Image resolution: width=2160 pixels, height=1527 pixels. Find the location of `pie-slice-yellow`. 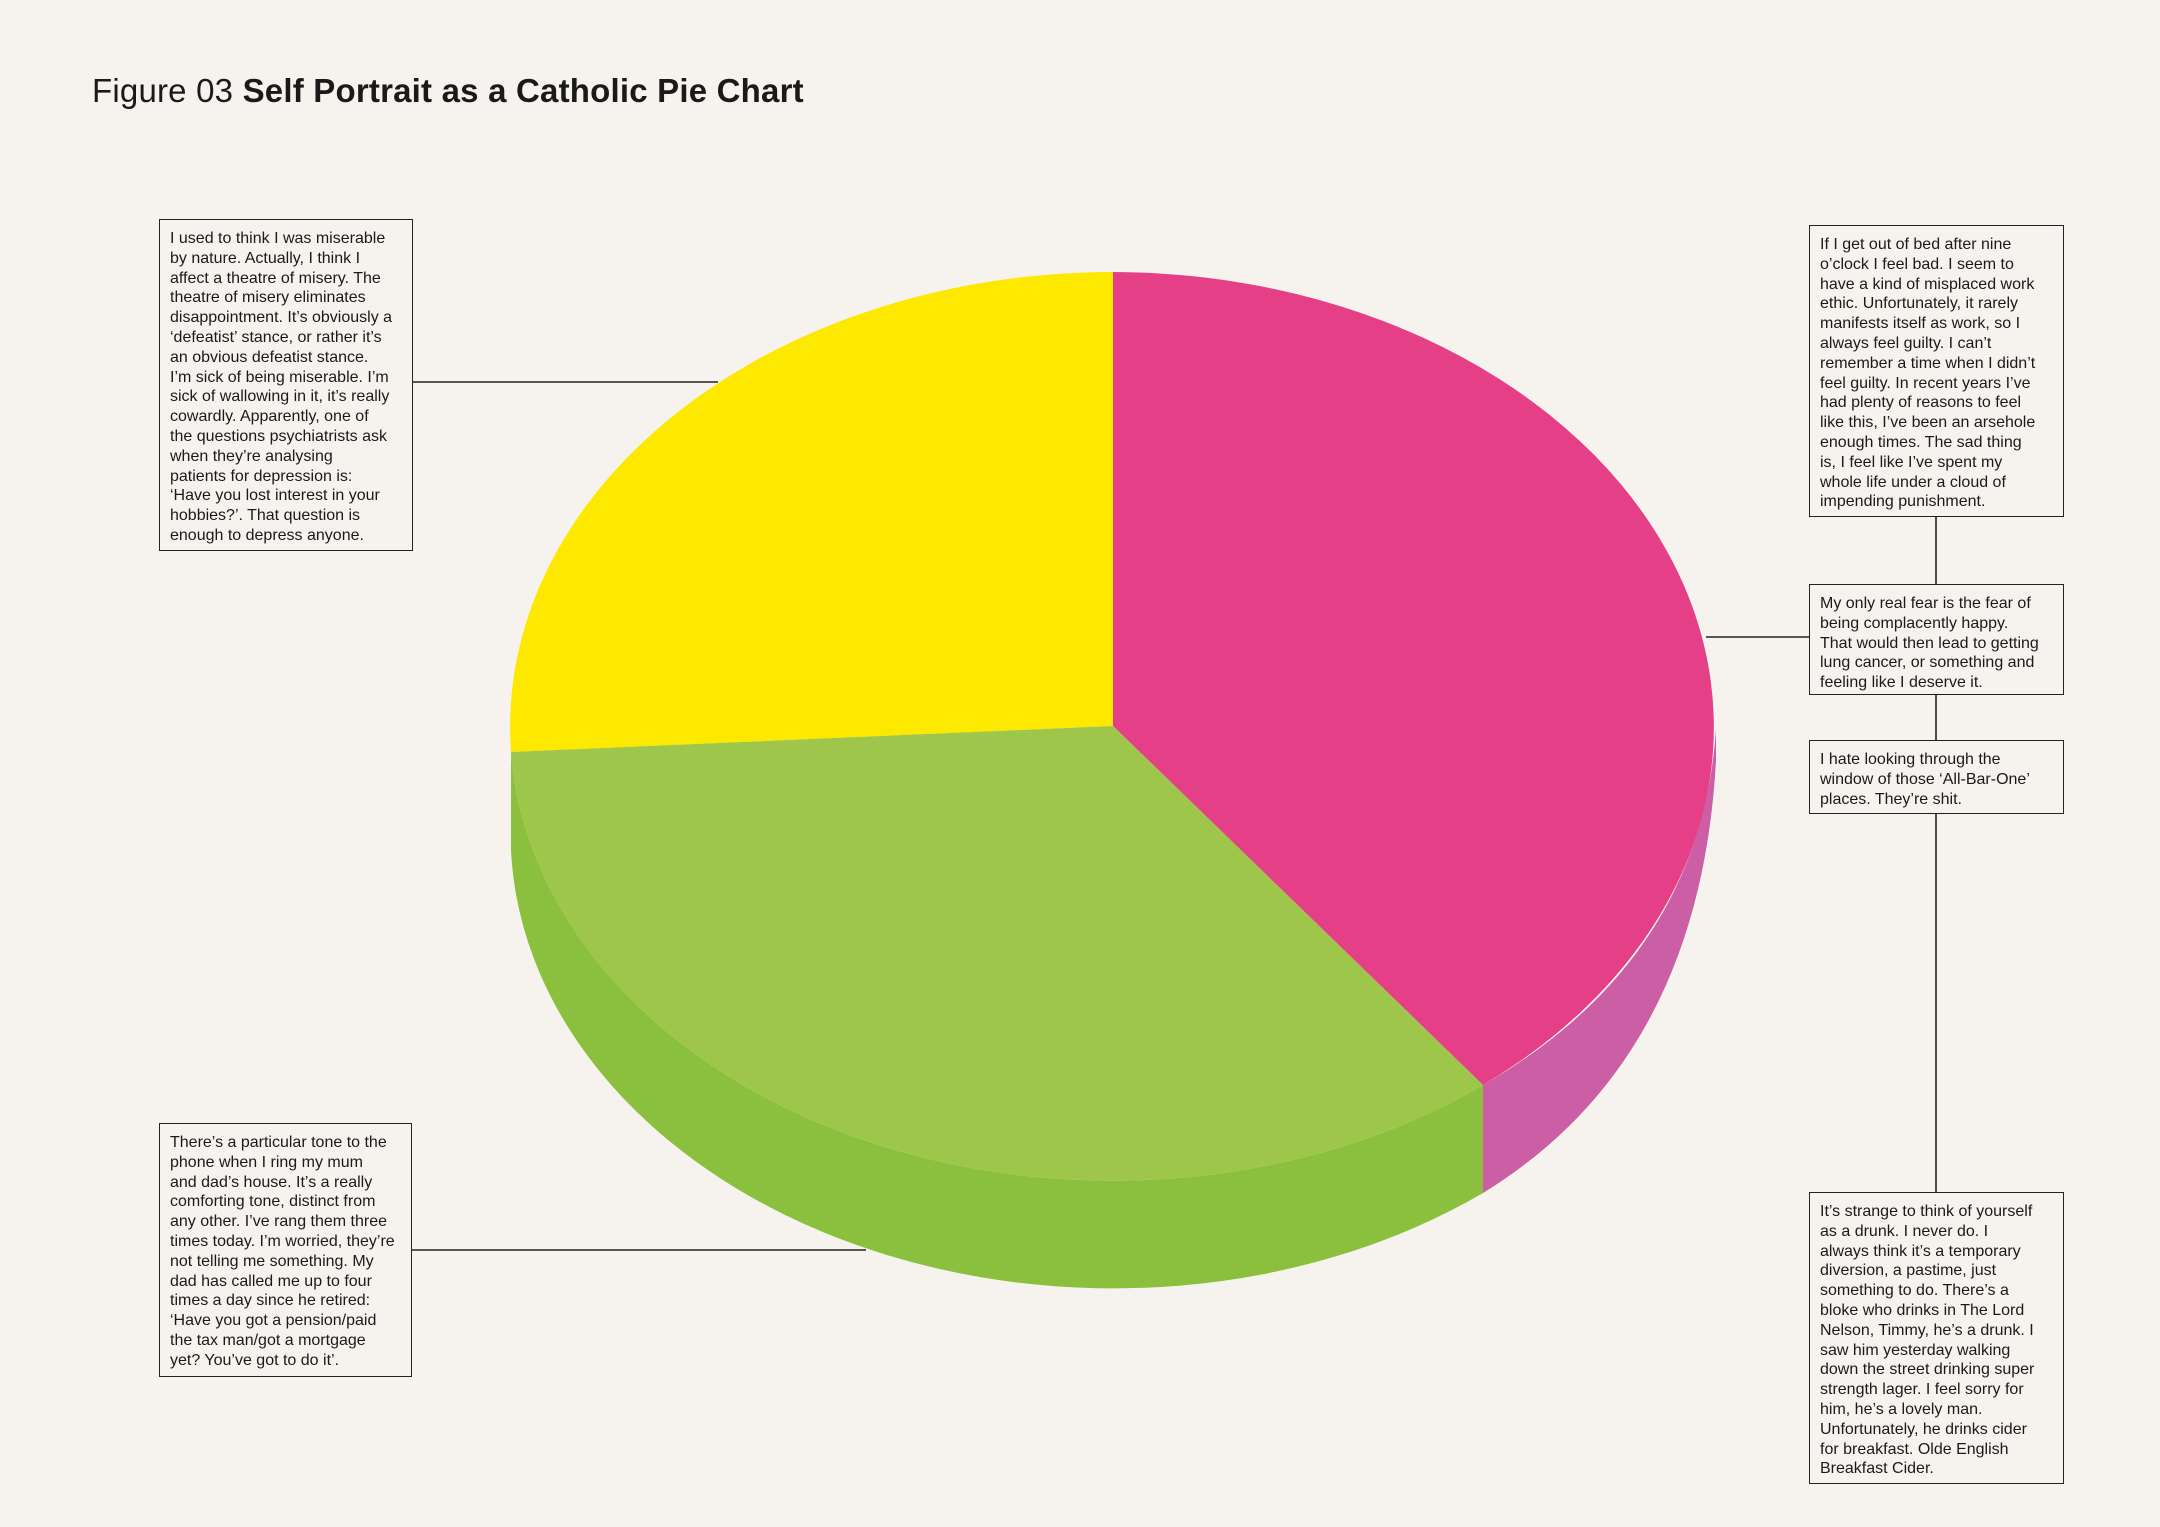

pie-slice-yellow is located at coordinates (811, 512).